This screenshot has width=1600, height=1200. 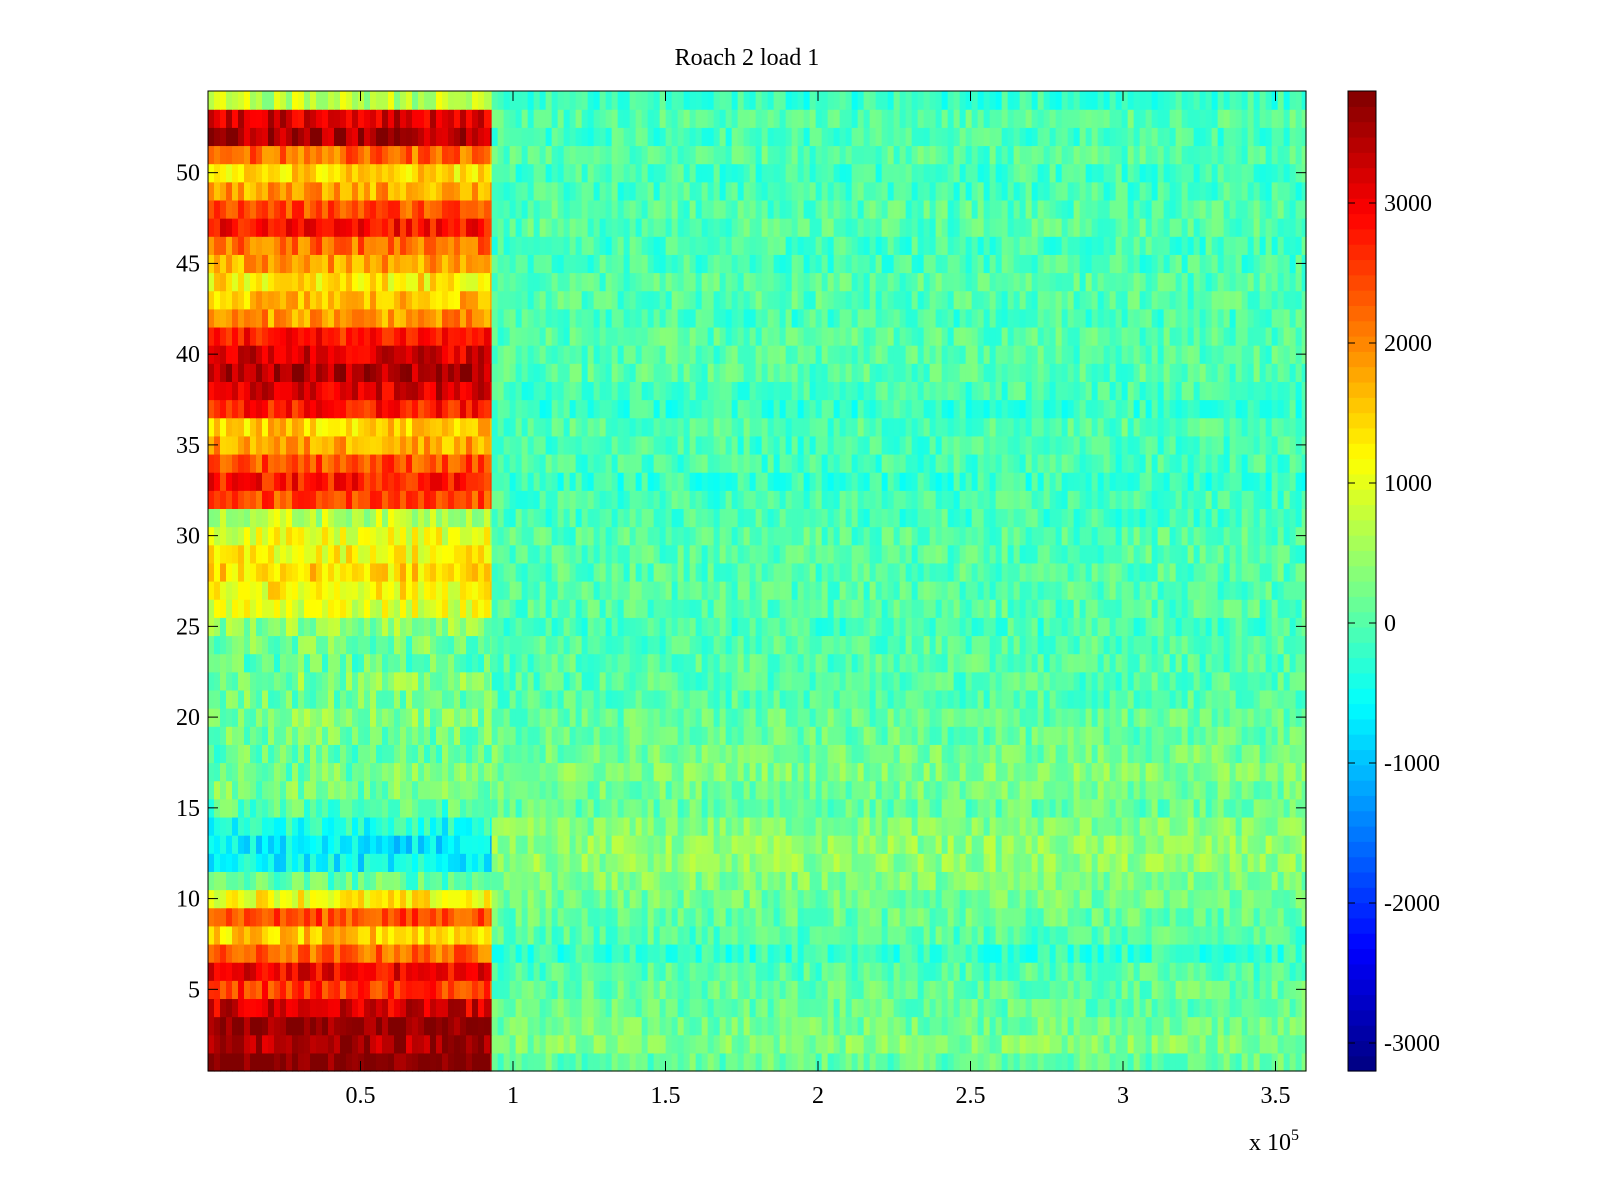 What do you see at coordinates (487, 971) in the screenshot?
I see `heatmap-cell-row-6-early` at bounding box center [487, 971].